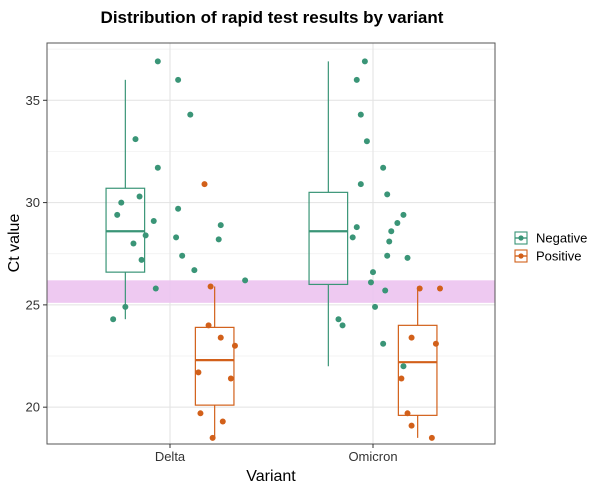 This screenshot has width=600, height=489. I want to click on highlight-band, so click(271, 291).